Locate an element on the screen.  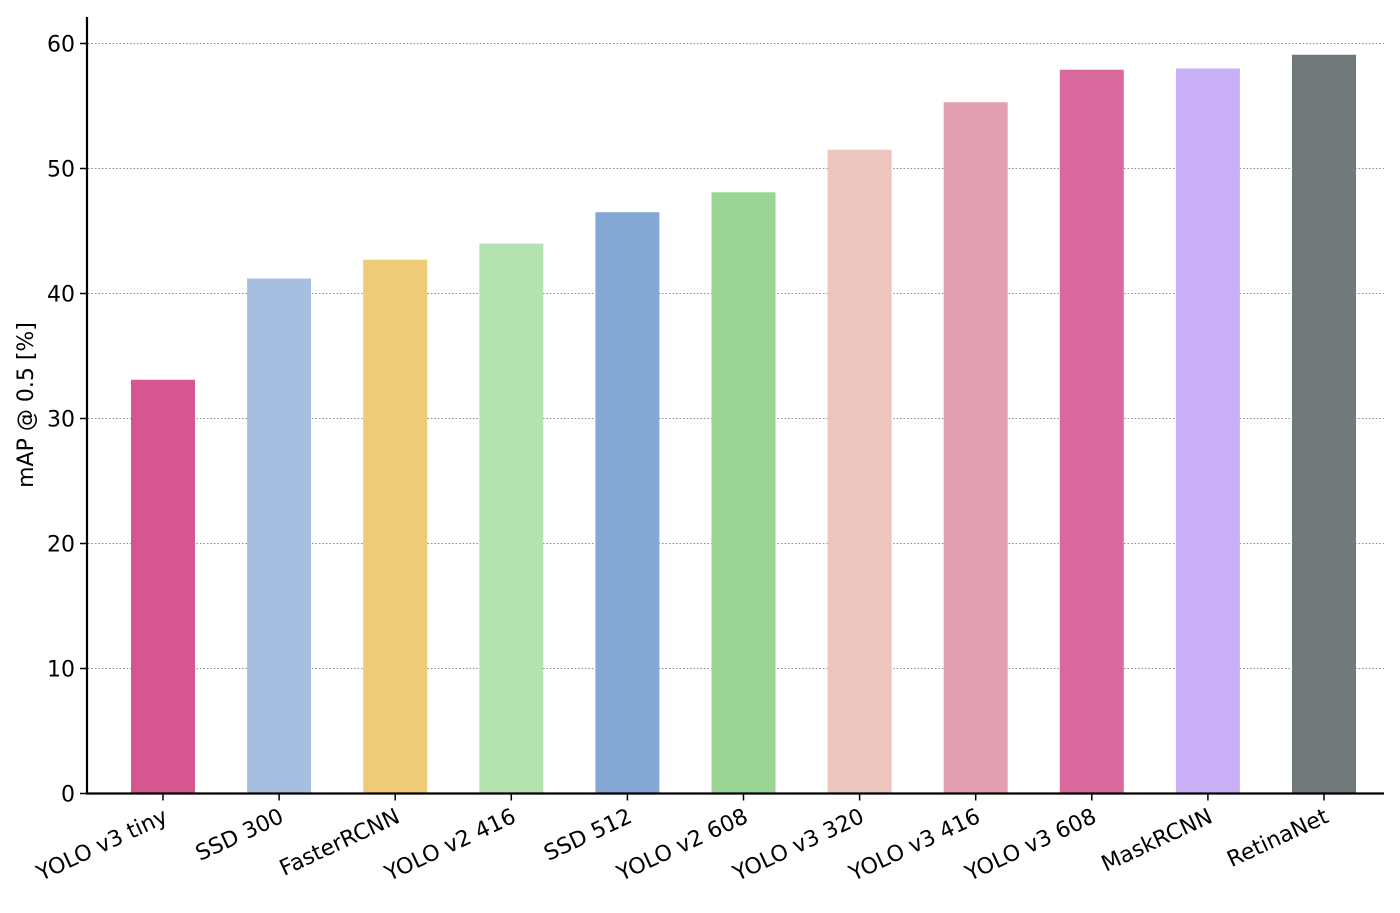
x-tick-label: YOLO v3 tiny is located at coordinates (101, 845).